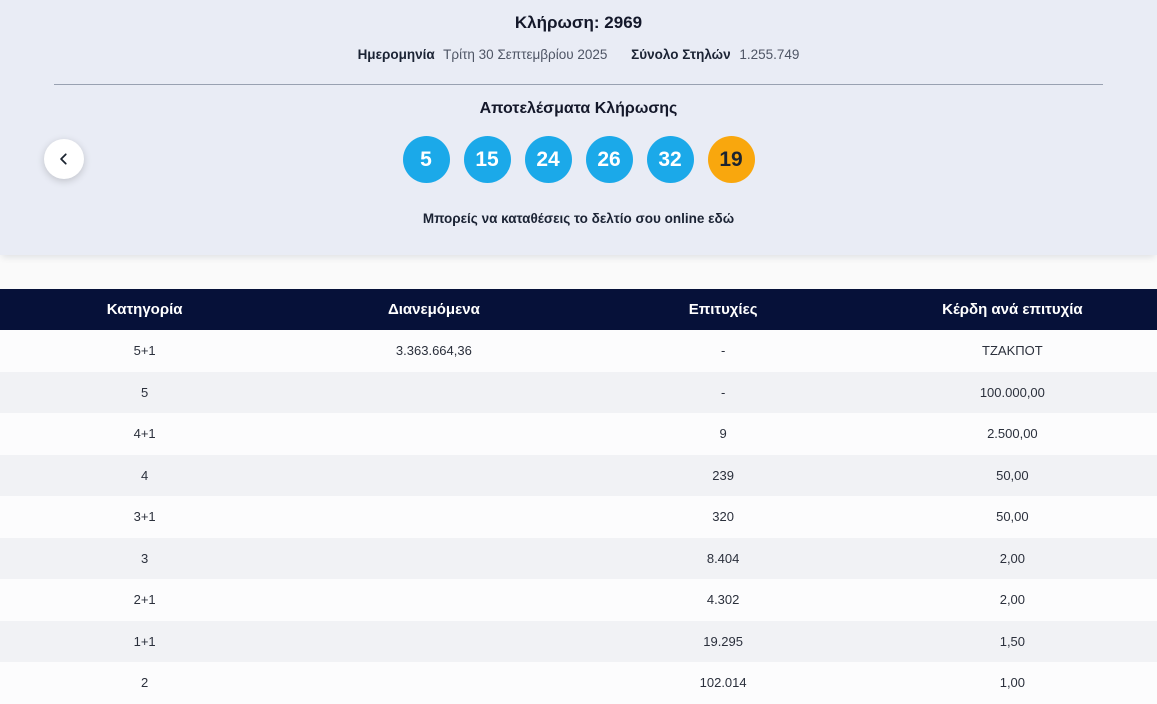 The height and width of the screenshot is (704, 1157). I want to click on winning-number-ball: 26, so click(609, 159).